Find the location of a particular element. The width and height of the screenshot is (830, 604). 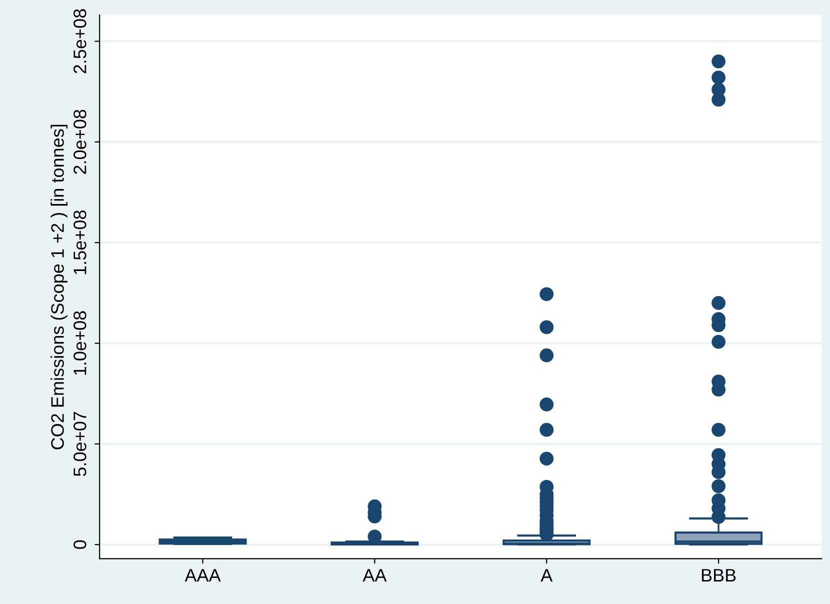

x-tick-label: A is located at coordinates (546, 575).